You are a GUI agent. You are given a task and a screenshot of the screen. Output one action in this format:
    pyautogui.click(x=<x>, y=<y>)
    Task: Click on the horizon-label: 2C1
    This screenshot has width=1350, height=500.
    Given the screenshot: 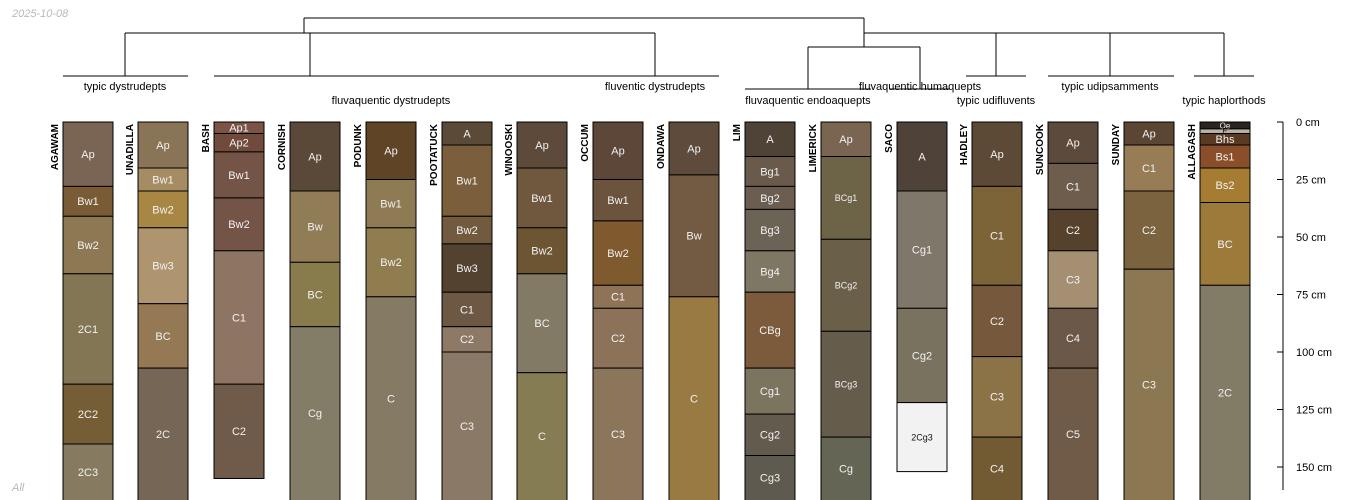 What is the action you would take?
    pyautogui.click(x=88, y=330)
    